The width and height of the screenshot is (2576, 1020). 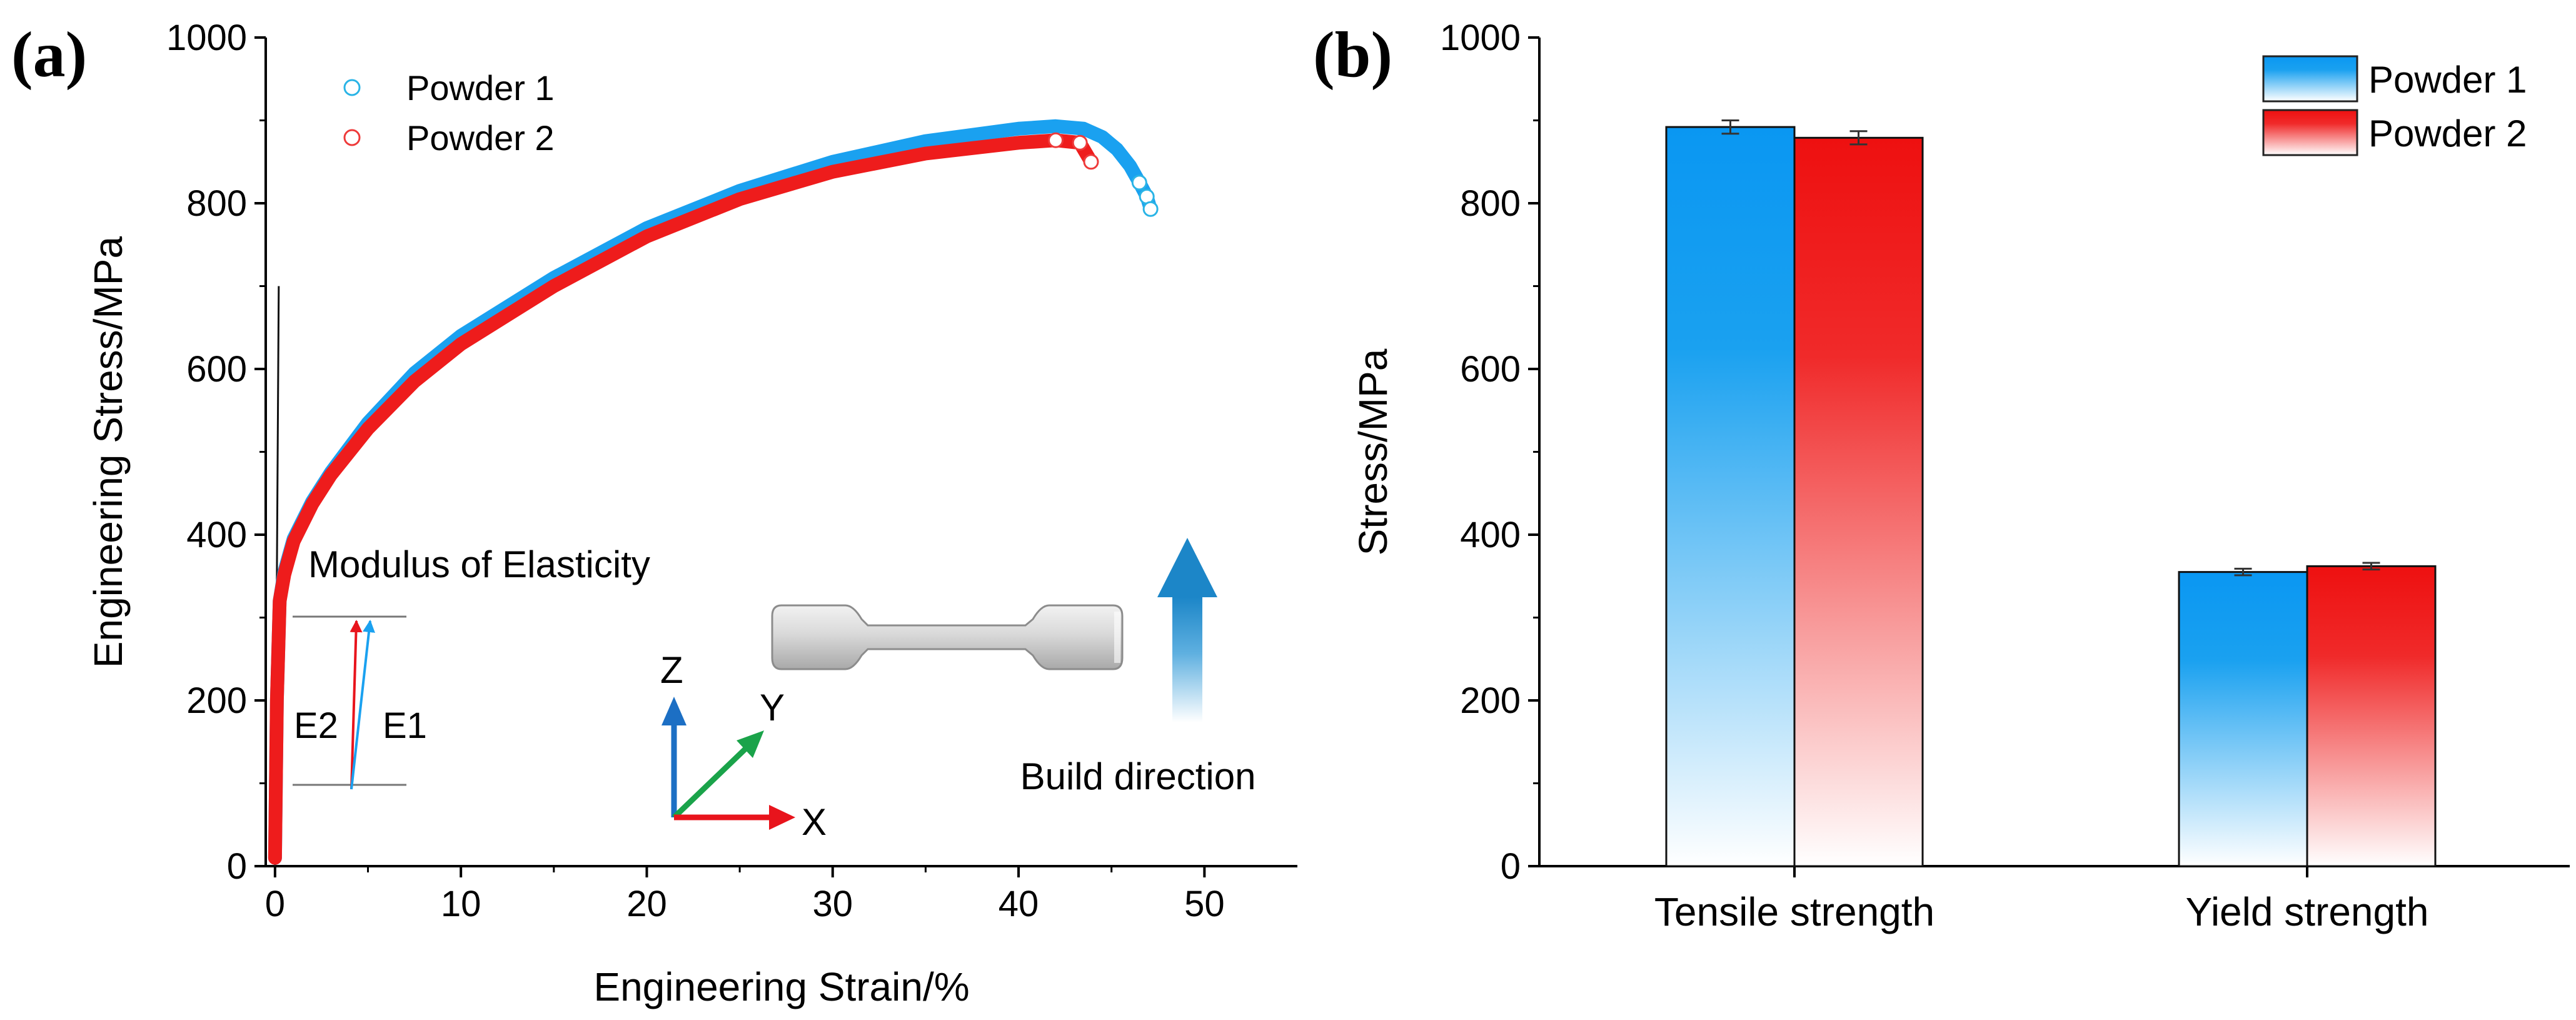 I want to click on coordinate-axes-icon: Z Y X, so click(x=743, y=746).